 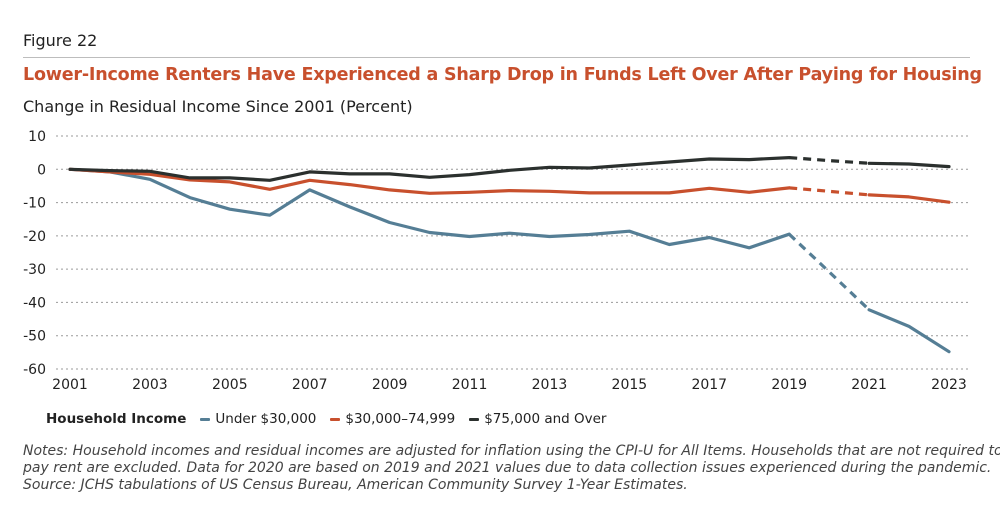 I want to click on x-tick-label: 2021, so click(x=869, y=385).